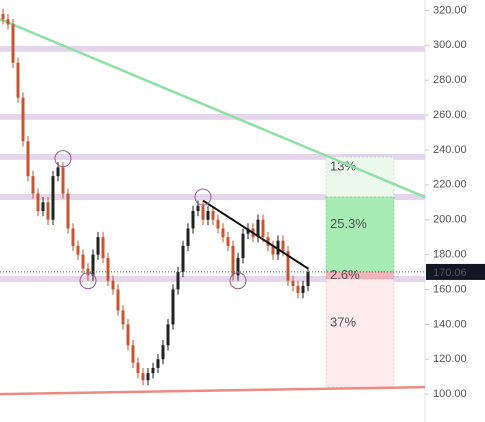 The image size is (485, 422). Describe the element at coordinates (348, 223) in the screenshot. I see `zone-label: 25.3%` at that location.